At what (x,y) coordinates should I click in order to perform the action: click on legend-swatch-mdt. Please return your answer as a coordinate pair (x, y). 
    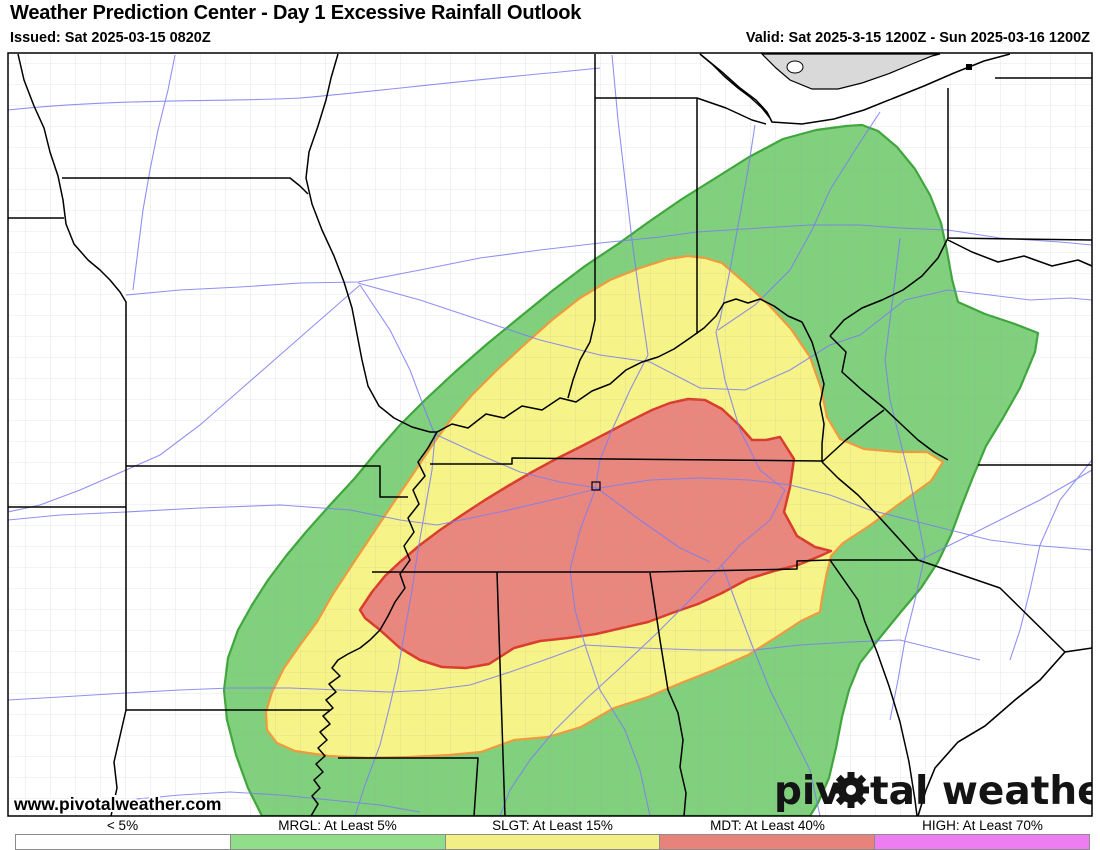
    Looking at the image, I should click on (767, 842).